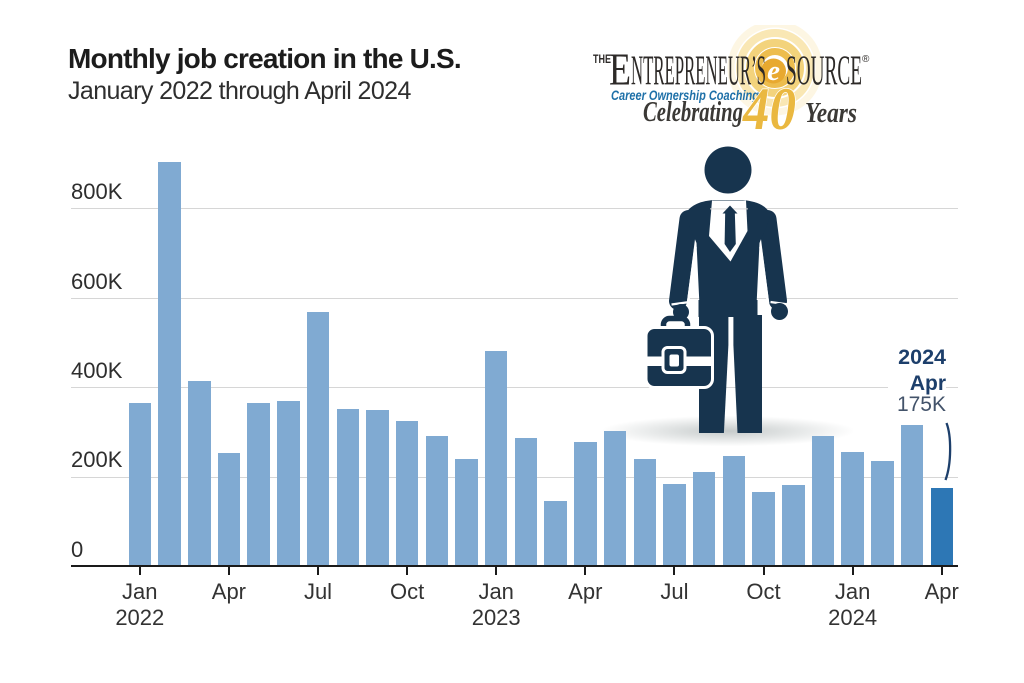 Image resolution: width=1024 pixels, height=683 pixels. I want to click on svg-text: 40, so click(769, 108).